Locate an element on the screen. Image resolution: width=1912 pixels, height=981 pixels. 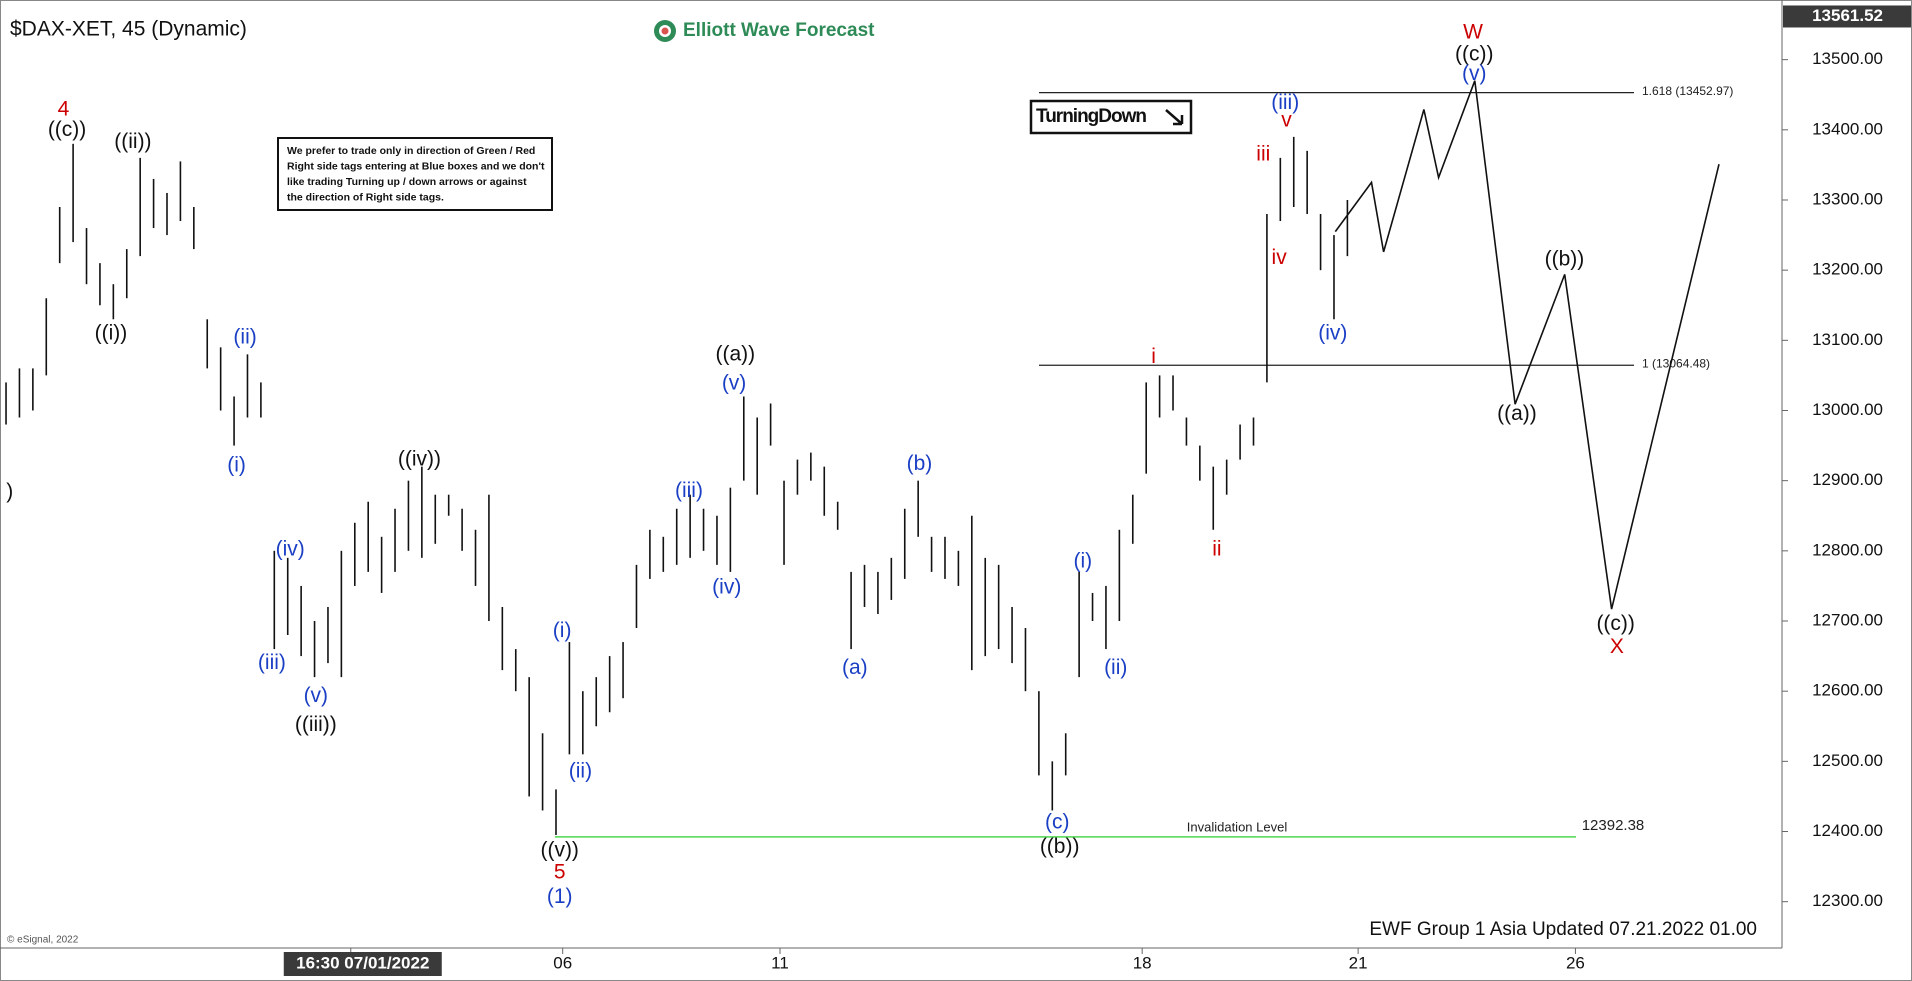
y-tick-label: 12800.00 is located at coordinates (1847, 549).